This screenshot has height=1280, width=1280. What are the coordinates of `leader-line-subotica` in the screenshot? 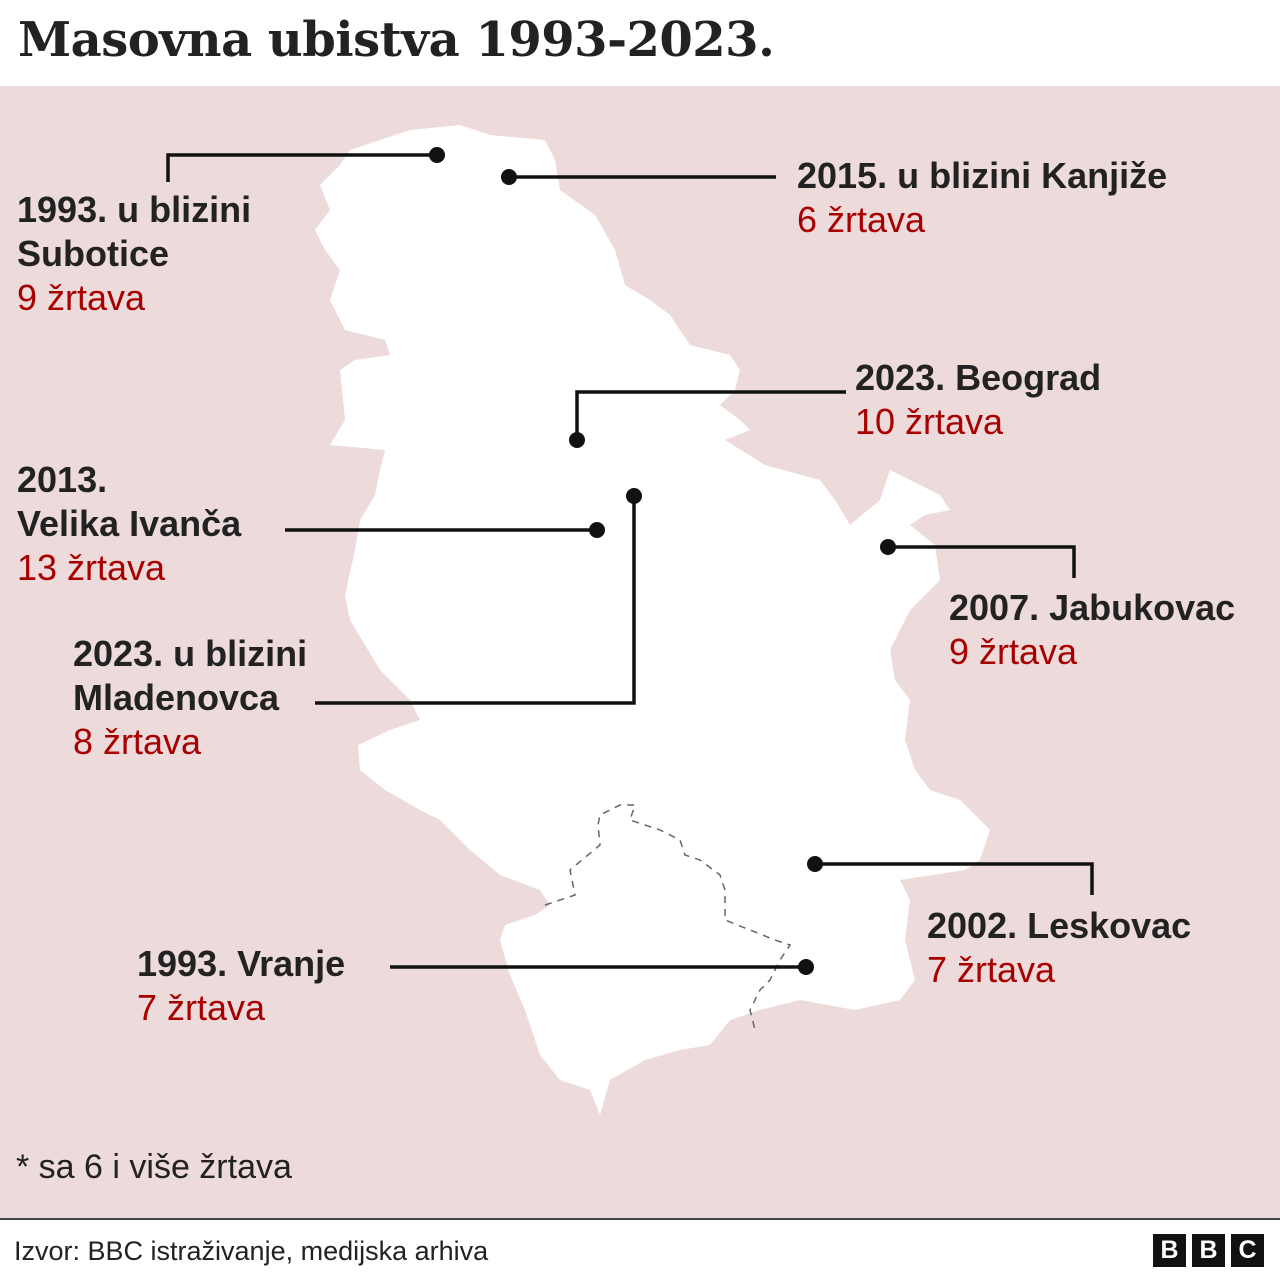 It's located at (301, 167).